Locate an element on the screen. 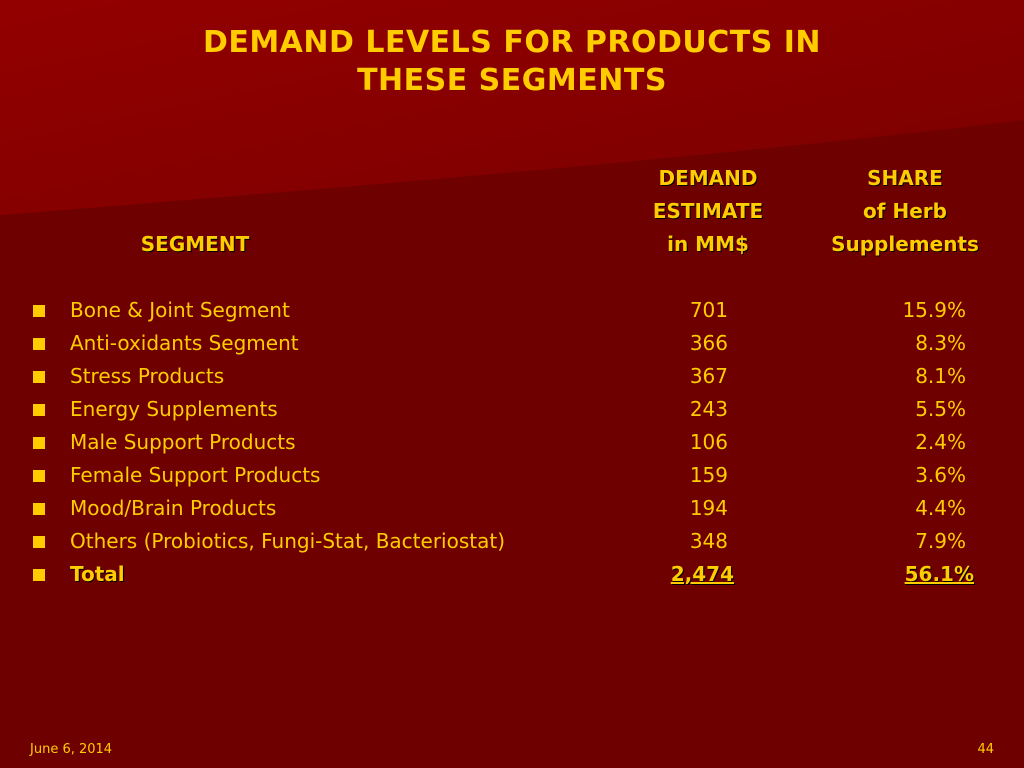 The width and height of the screenshot is (1024, 768). demand-value: 243 is located at coordinates (708, 409).